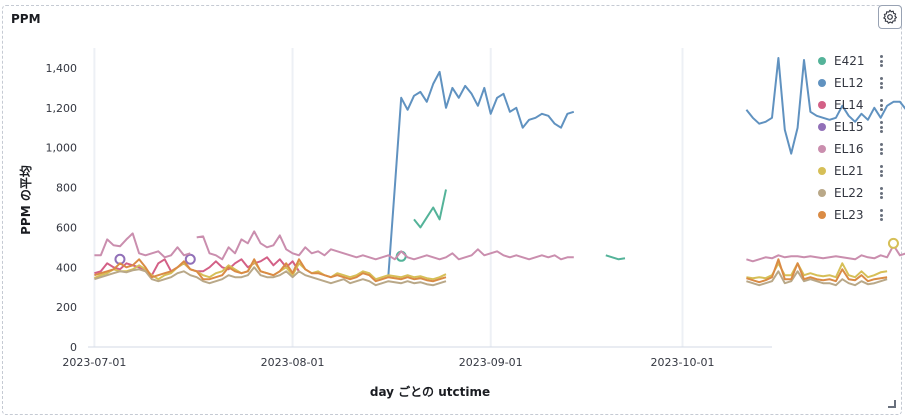  Describe the element at coordinates (893, 243) in the screenshot. I see `series-point-el21` at that location.